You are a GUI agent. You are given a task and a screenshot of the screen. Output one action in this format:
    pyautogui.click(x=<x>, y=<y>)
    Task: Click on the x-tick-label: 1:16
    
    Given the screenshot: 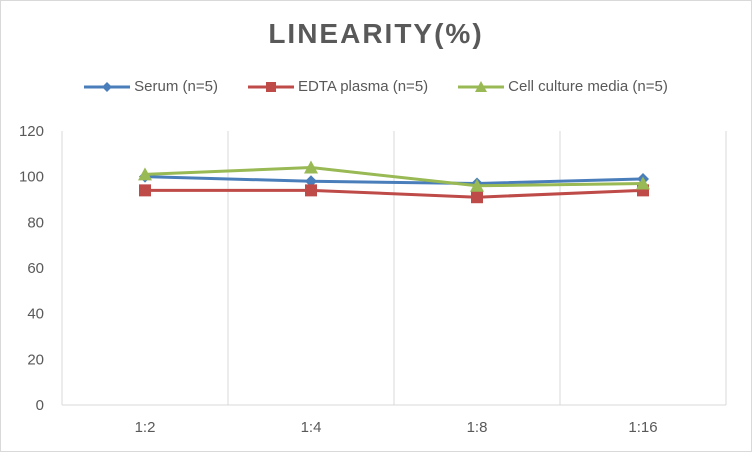 What is the action you would take?
    pyautogui.click(x=642, y=427)
    